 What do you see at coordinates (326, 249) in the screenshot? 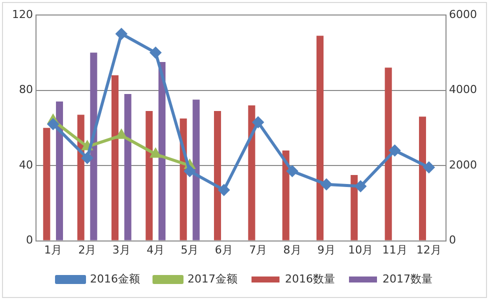
I see `x-tick-label: 9月` at bounding box center [326, 249].